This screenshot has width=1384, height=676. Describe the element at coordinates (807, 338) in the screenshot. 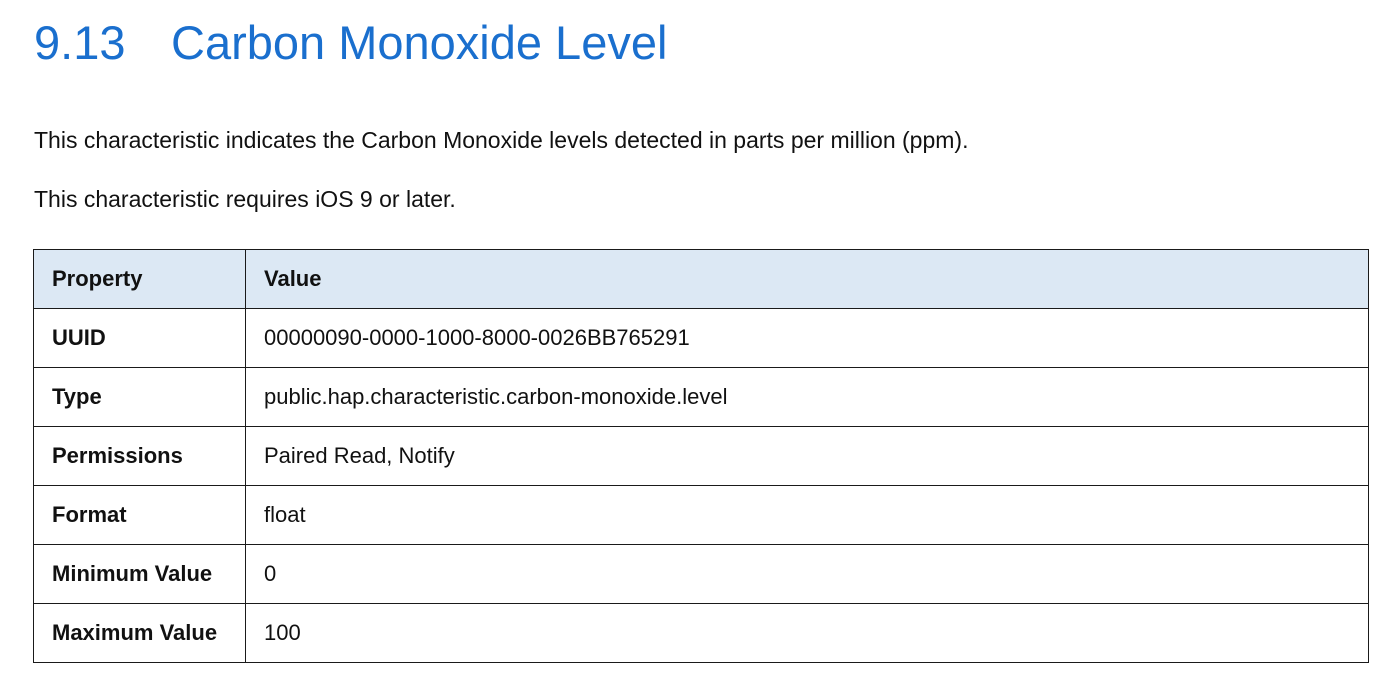

I see `row-uuid-value: 00000090-0000-1000-8000-0026BB765291` at that location.